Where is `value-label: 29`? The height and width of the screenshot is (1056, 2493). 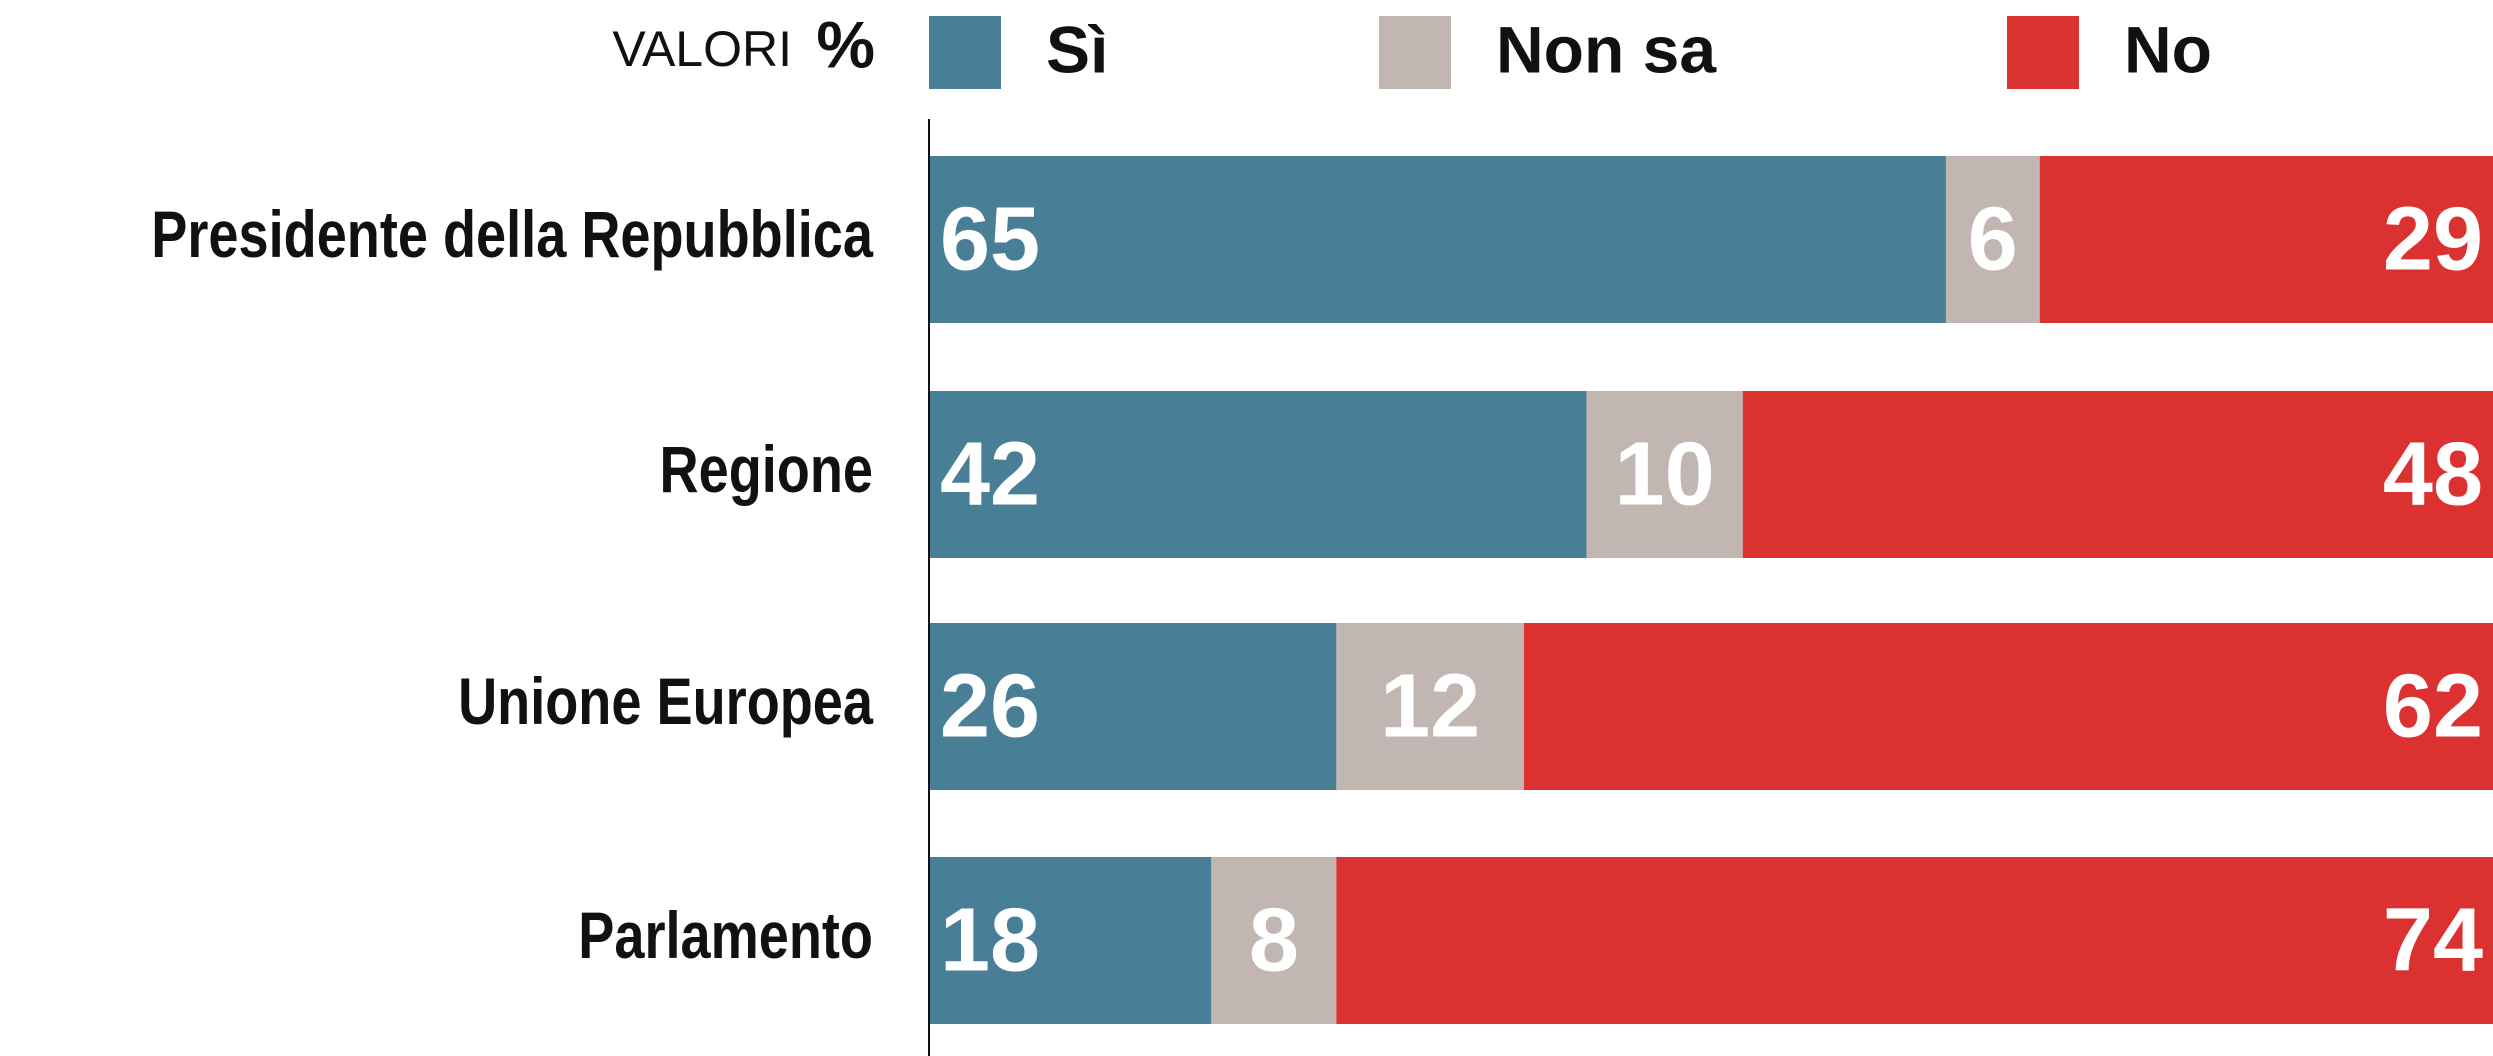 value-label: 29 is located at coordinates (2433, 239).